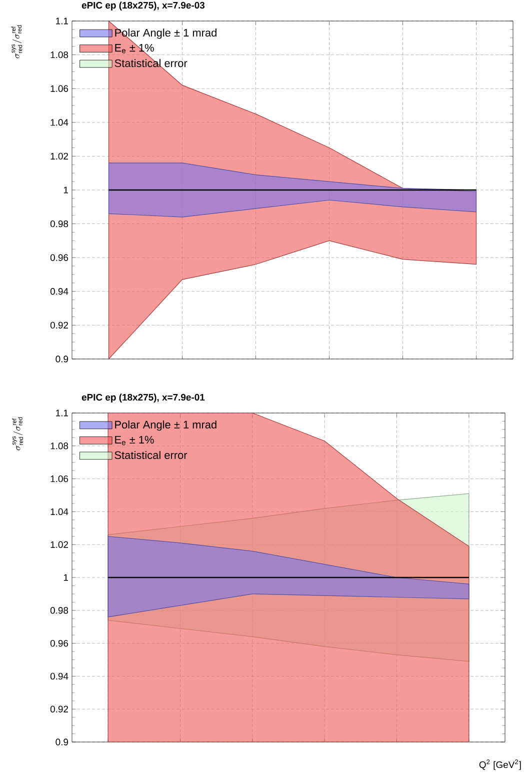 The image size is (528, 778). Describe the element at coordinates (165, 425) in the screenshot. I see `legend-label: Polar Angle ± 1 mrad` at that location.